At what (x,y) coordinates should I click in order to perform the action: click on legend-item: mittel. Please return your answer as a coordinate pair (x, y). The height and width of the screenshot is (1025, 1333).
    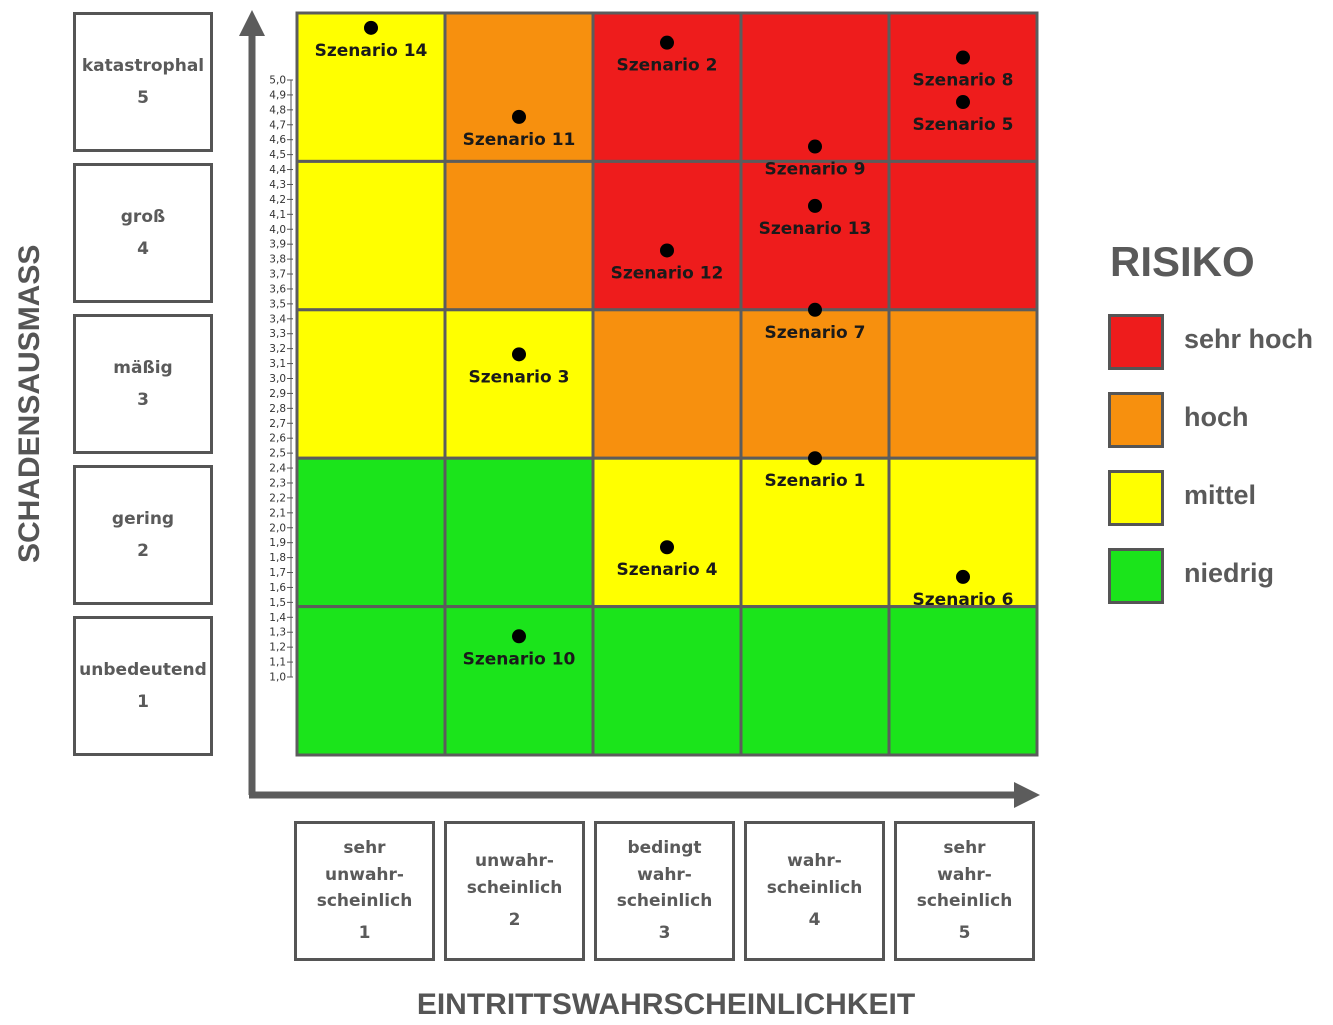
    Looking at the image, I should click on (1220, 499).